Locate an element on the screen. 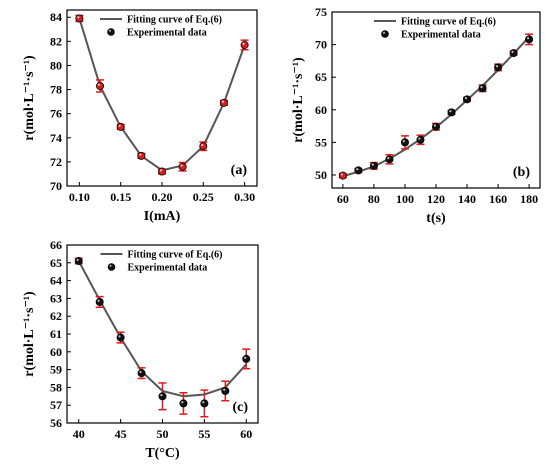 The width and height of the screenshot is (550, 469). panel-label: (c) is located at coordinates (240, 407).